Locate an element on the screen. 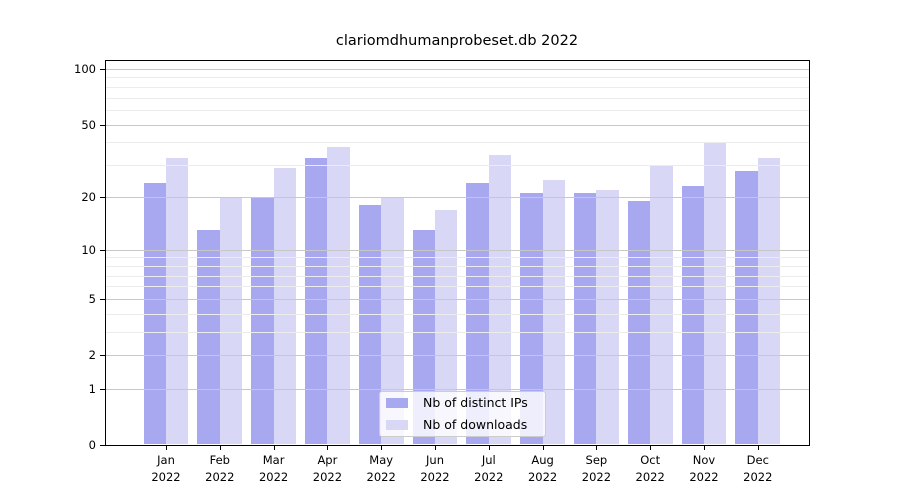  legend-item-distinct-ips: Nb of distinct IPs is located at coordinates (462, 403).